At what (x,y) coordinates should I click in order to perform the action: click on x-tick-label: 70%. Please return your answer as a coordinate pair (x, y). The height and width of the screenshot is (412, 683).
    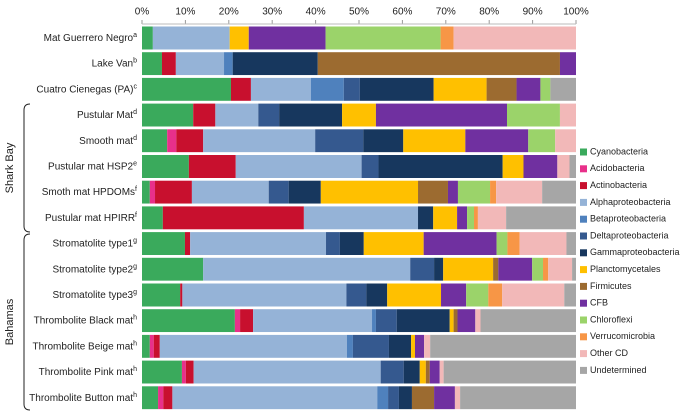
    Looking at the image, I should click on (446, 12).